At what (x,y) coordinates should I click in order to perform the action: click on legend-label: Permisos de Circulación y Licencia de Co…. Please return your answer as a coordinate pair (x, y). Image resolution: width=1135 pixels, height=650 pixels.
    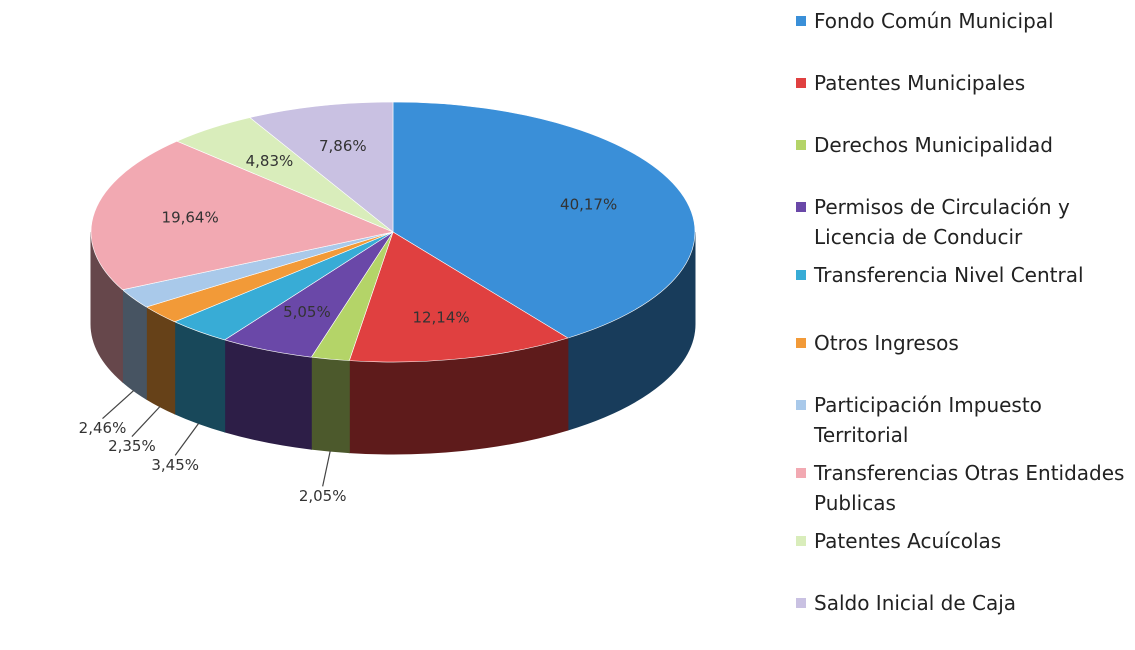
    Looking at the image, I should click on (942, 222).